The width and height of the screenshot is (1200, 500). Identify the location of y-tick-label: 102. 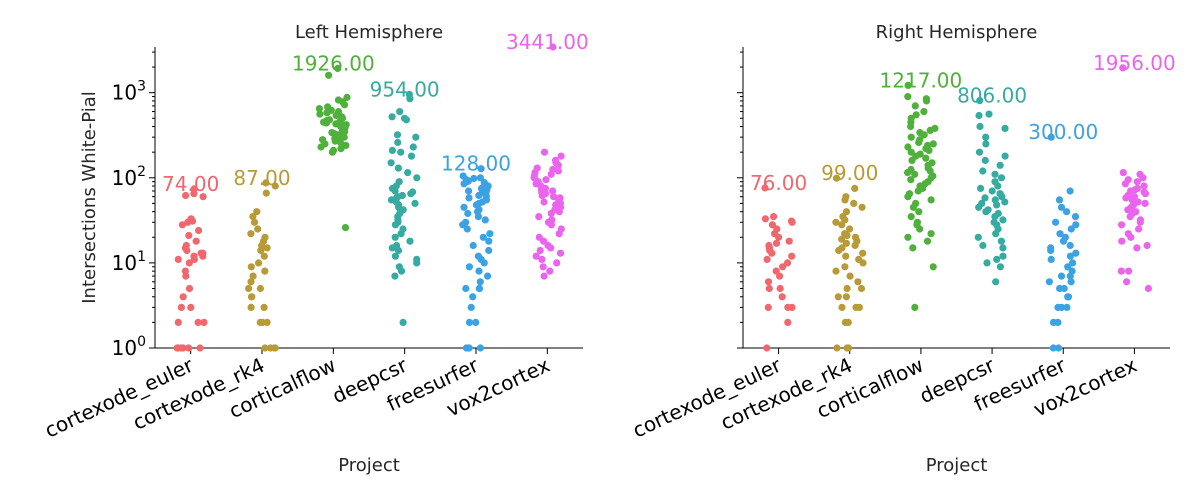
(129, 177).